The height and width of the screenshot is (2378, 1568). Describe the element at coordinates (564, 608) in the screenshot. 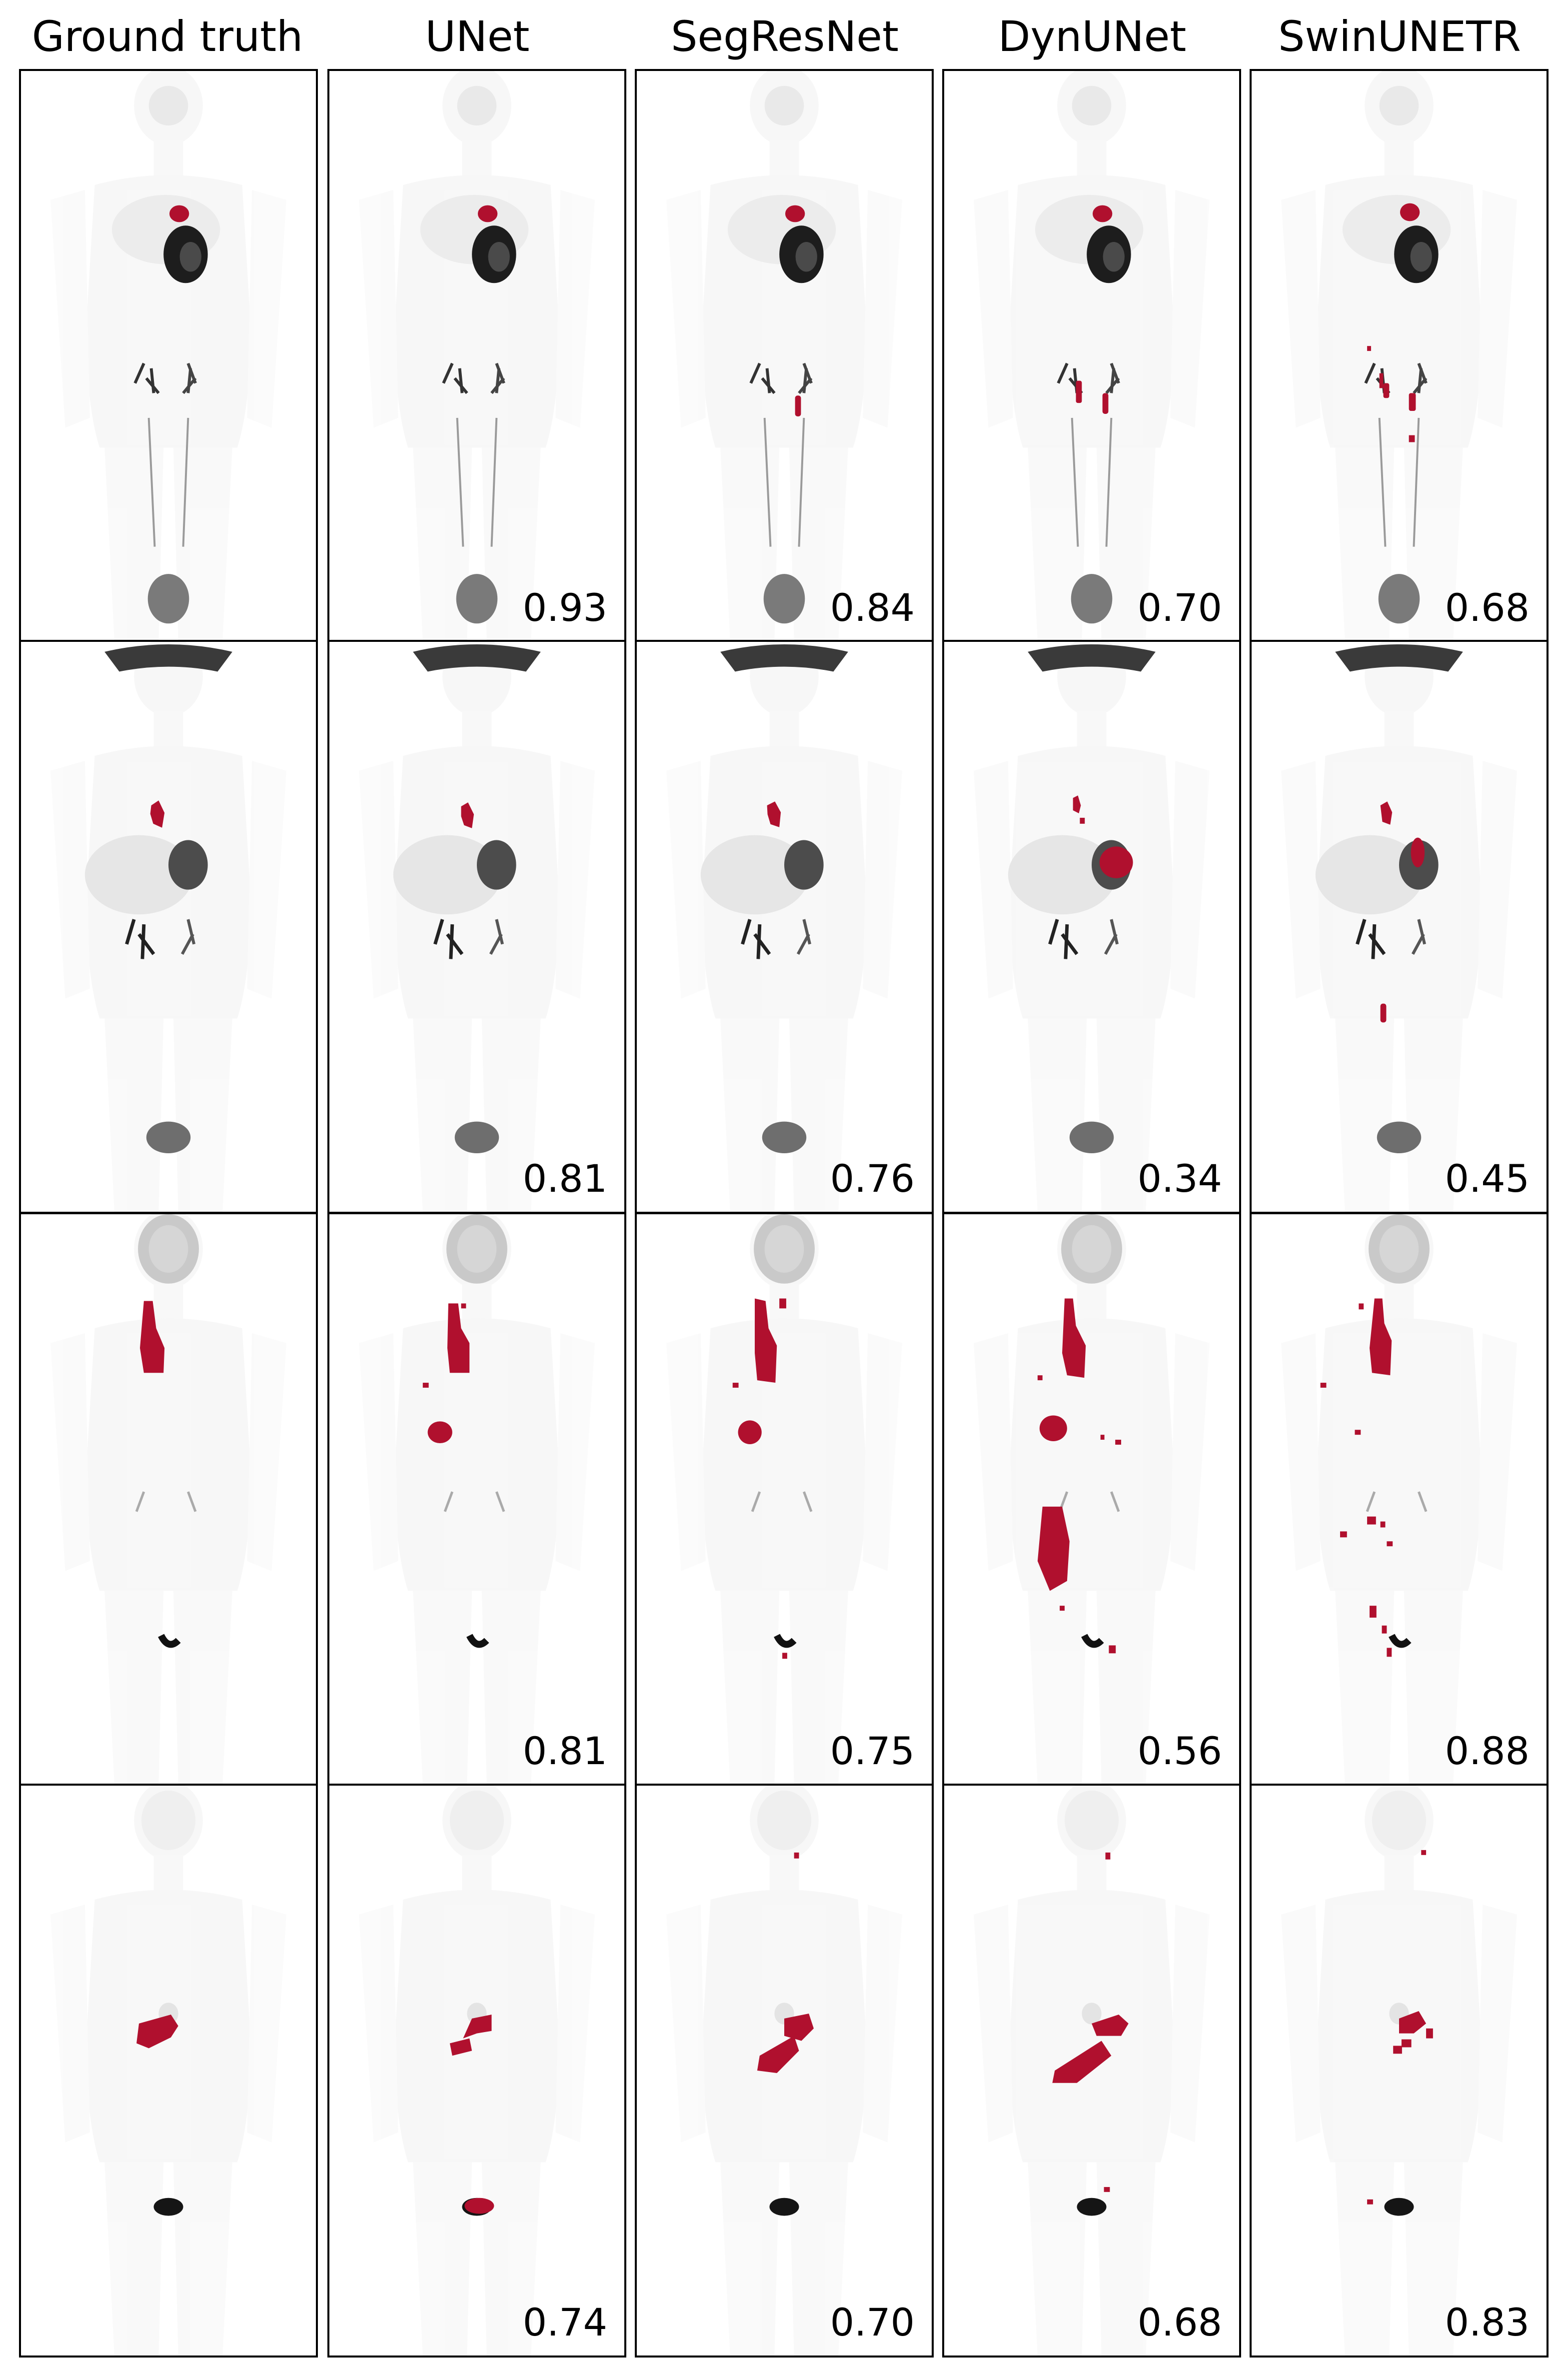

I see `dice-score: 0.93` at that location.